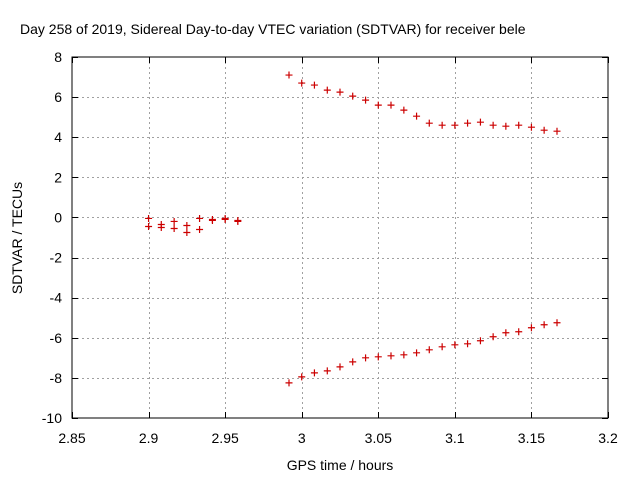  Describe the element at coordinates (531, 438) in the screenshot. I see `x-tick-label: 3.15` at that location.